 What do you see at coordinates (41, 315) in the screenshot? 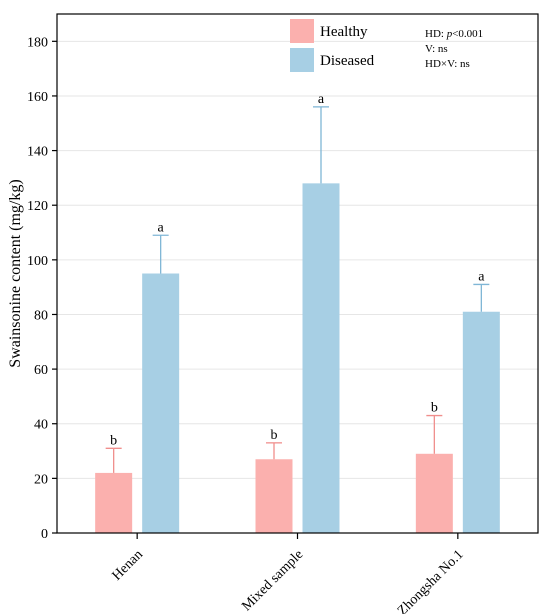
I see `y-tick-label: 80` at bounding box center [41, 315].